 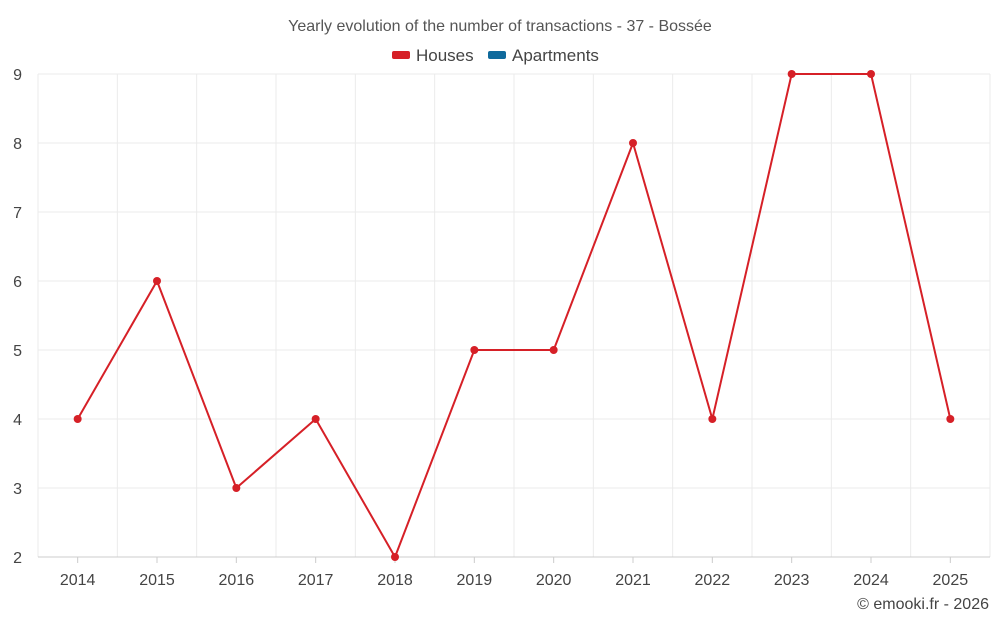 I want to click on legend-swatch-apartments, so click(x=497, y=55).